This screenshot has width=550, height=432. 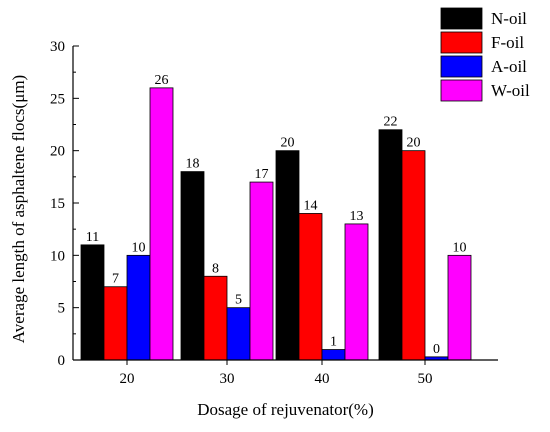 I want to click on legend-swatch-w-oil, so click(x=461, y=90).